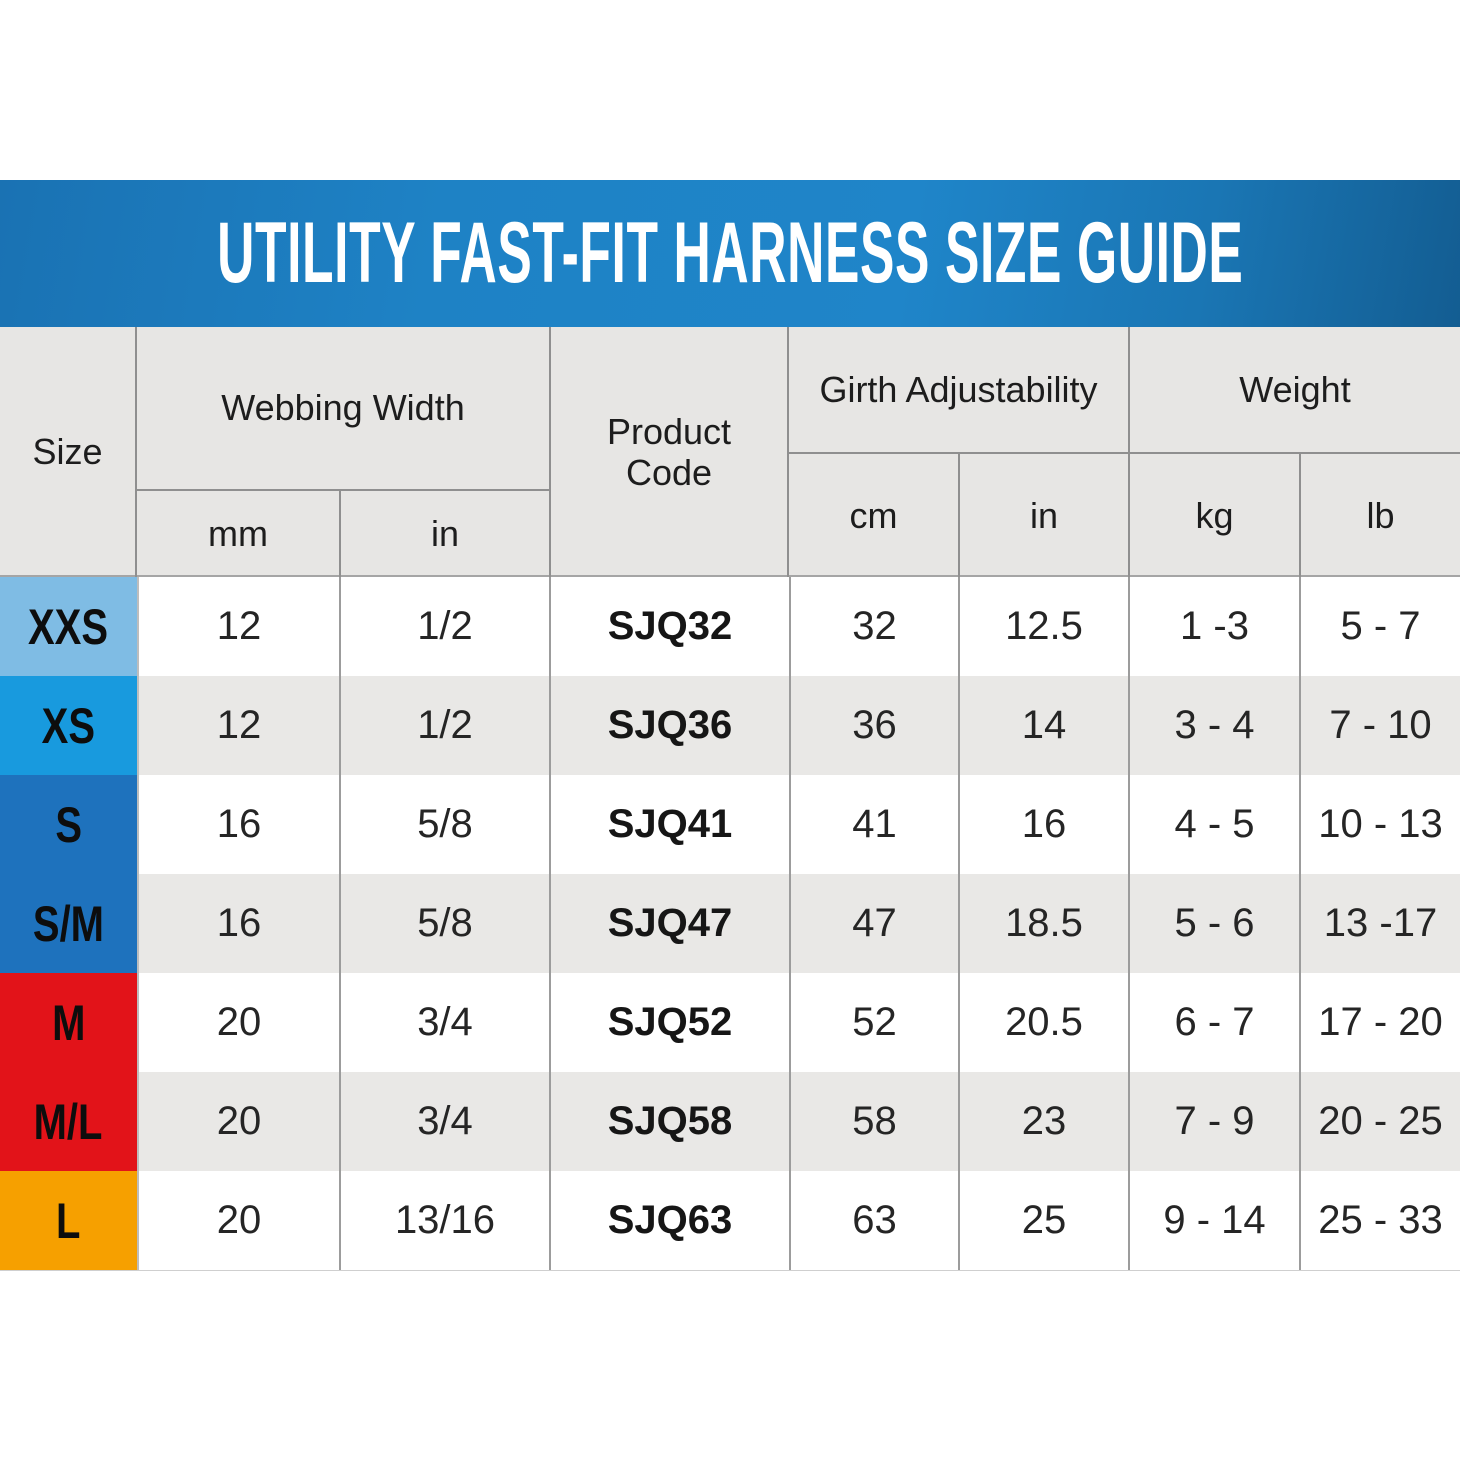  I want to click on weight-kg-cell: 5 - 6, so click(1213, 923).